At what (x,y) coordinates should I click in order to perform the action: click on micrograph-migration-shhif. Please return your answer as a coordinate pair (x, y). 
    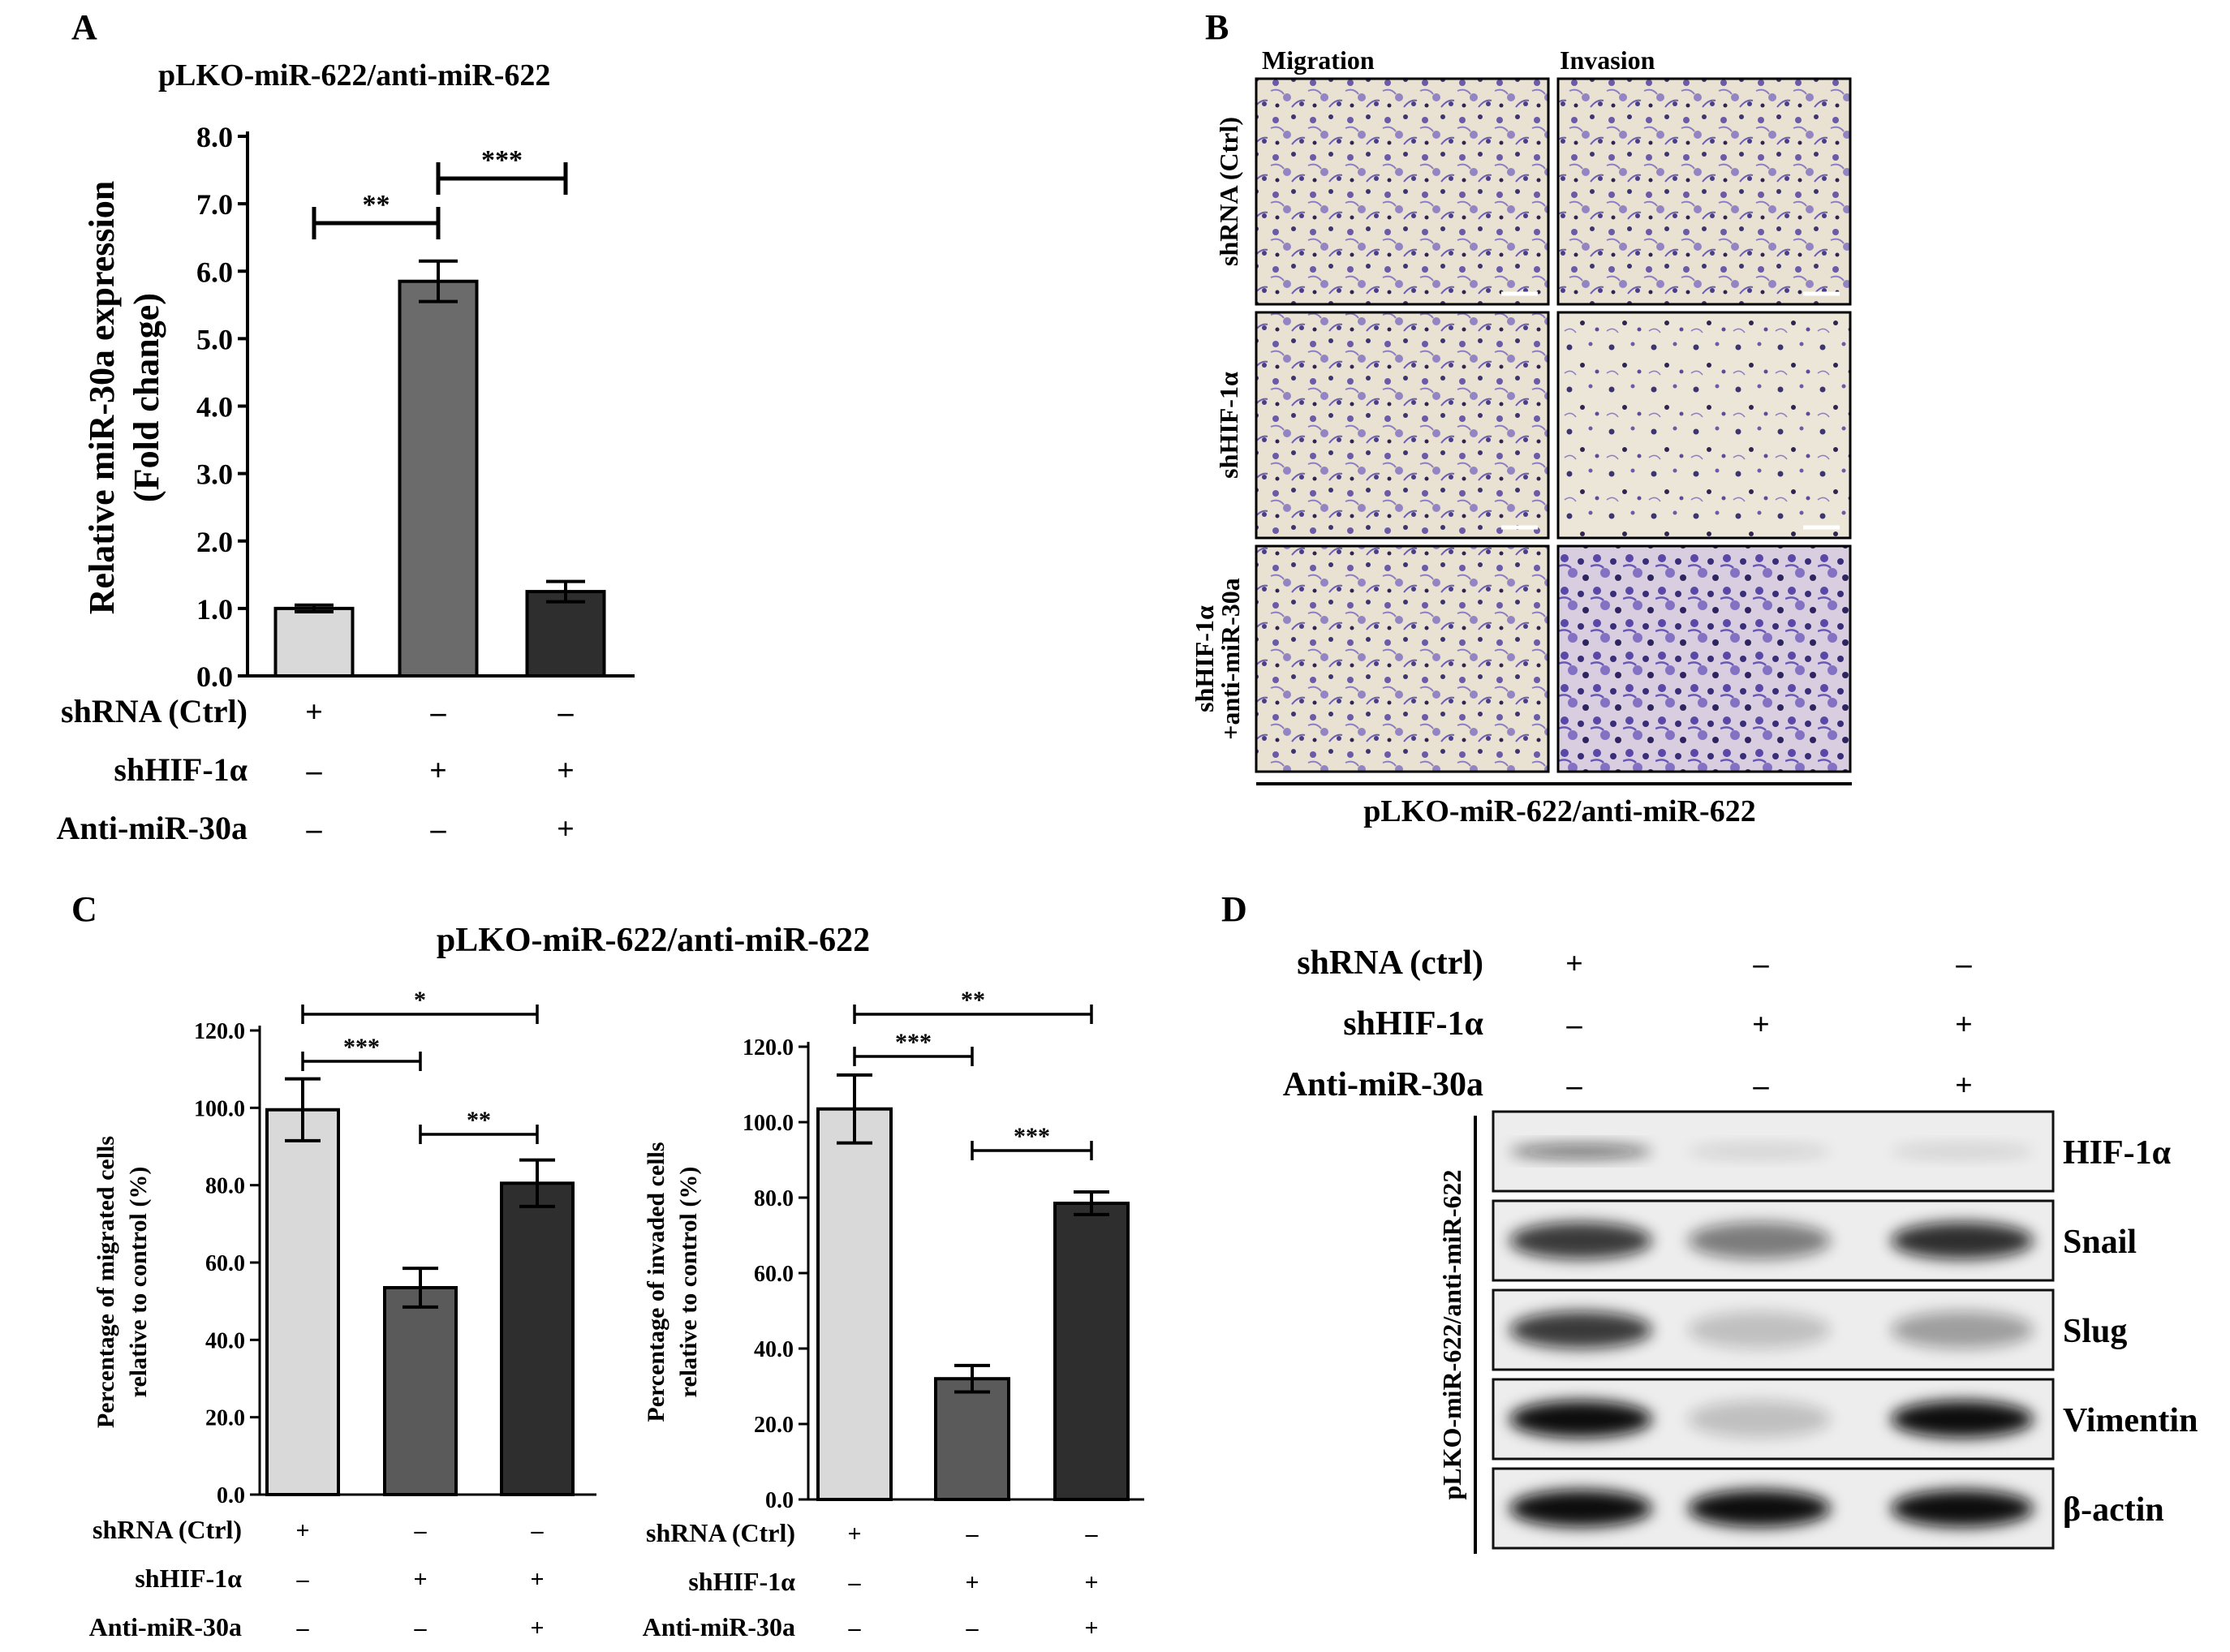
    Looking at the image, I should click on (1402, 425).